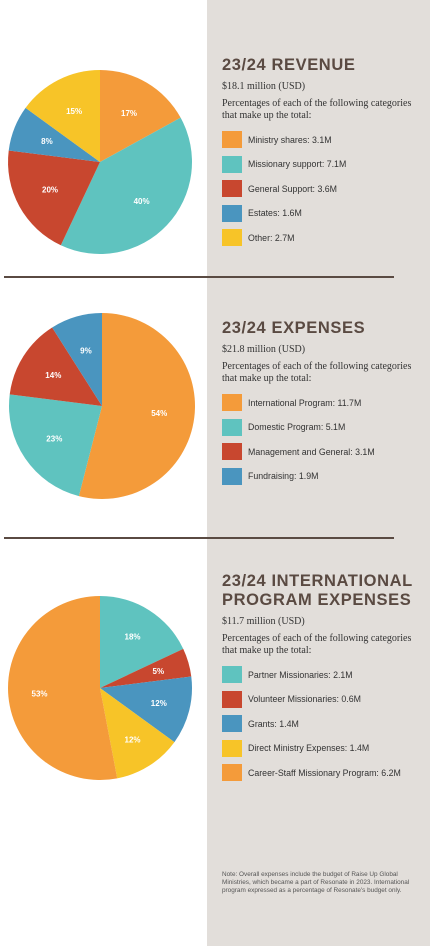 The width and height of the screenshot is (430, 946). I want to click on revenue-pie-chart: 17% 40% 20% 8% 15%, so click(99, 162).